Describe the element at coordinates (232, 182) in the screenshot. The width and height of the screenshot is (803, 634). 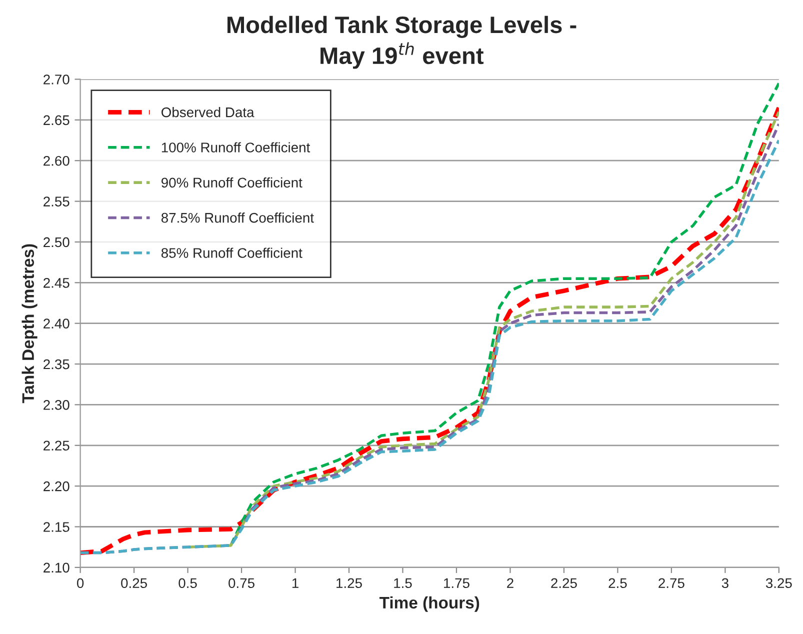
I see `legend-label: 90% Runoff Coefficient` at that location.